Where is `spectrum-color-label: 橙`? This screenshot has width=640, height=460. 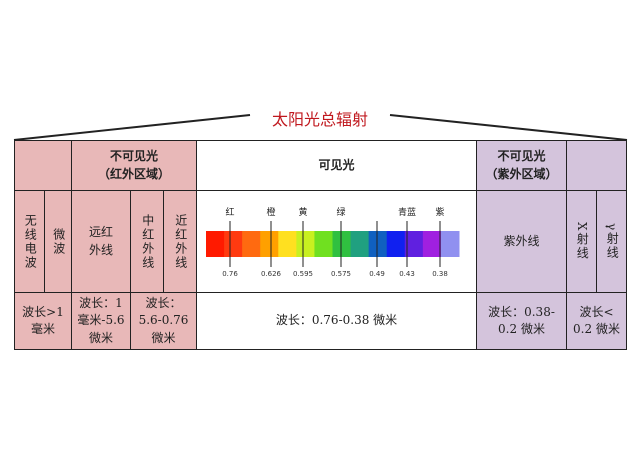
spectrum-color-label: 橙 is located at coordinates (270, 212).